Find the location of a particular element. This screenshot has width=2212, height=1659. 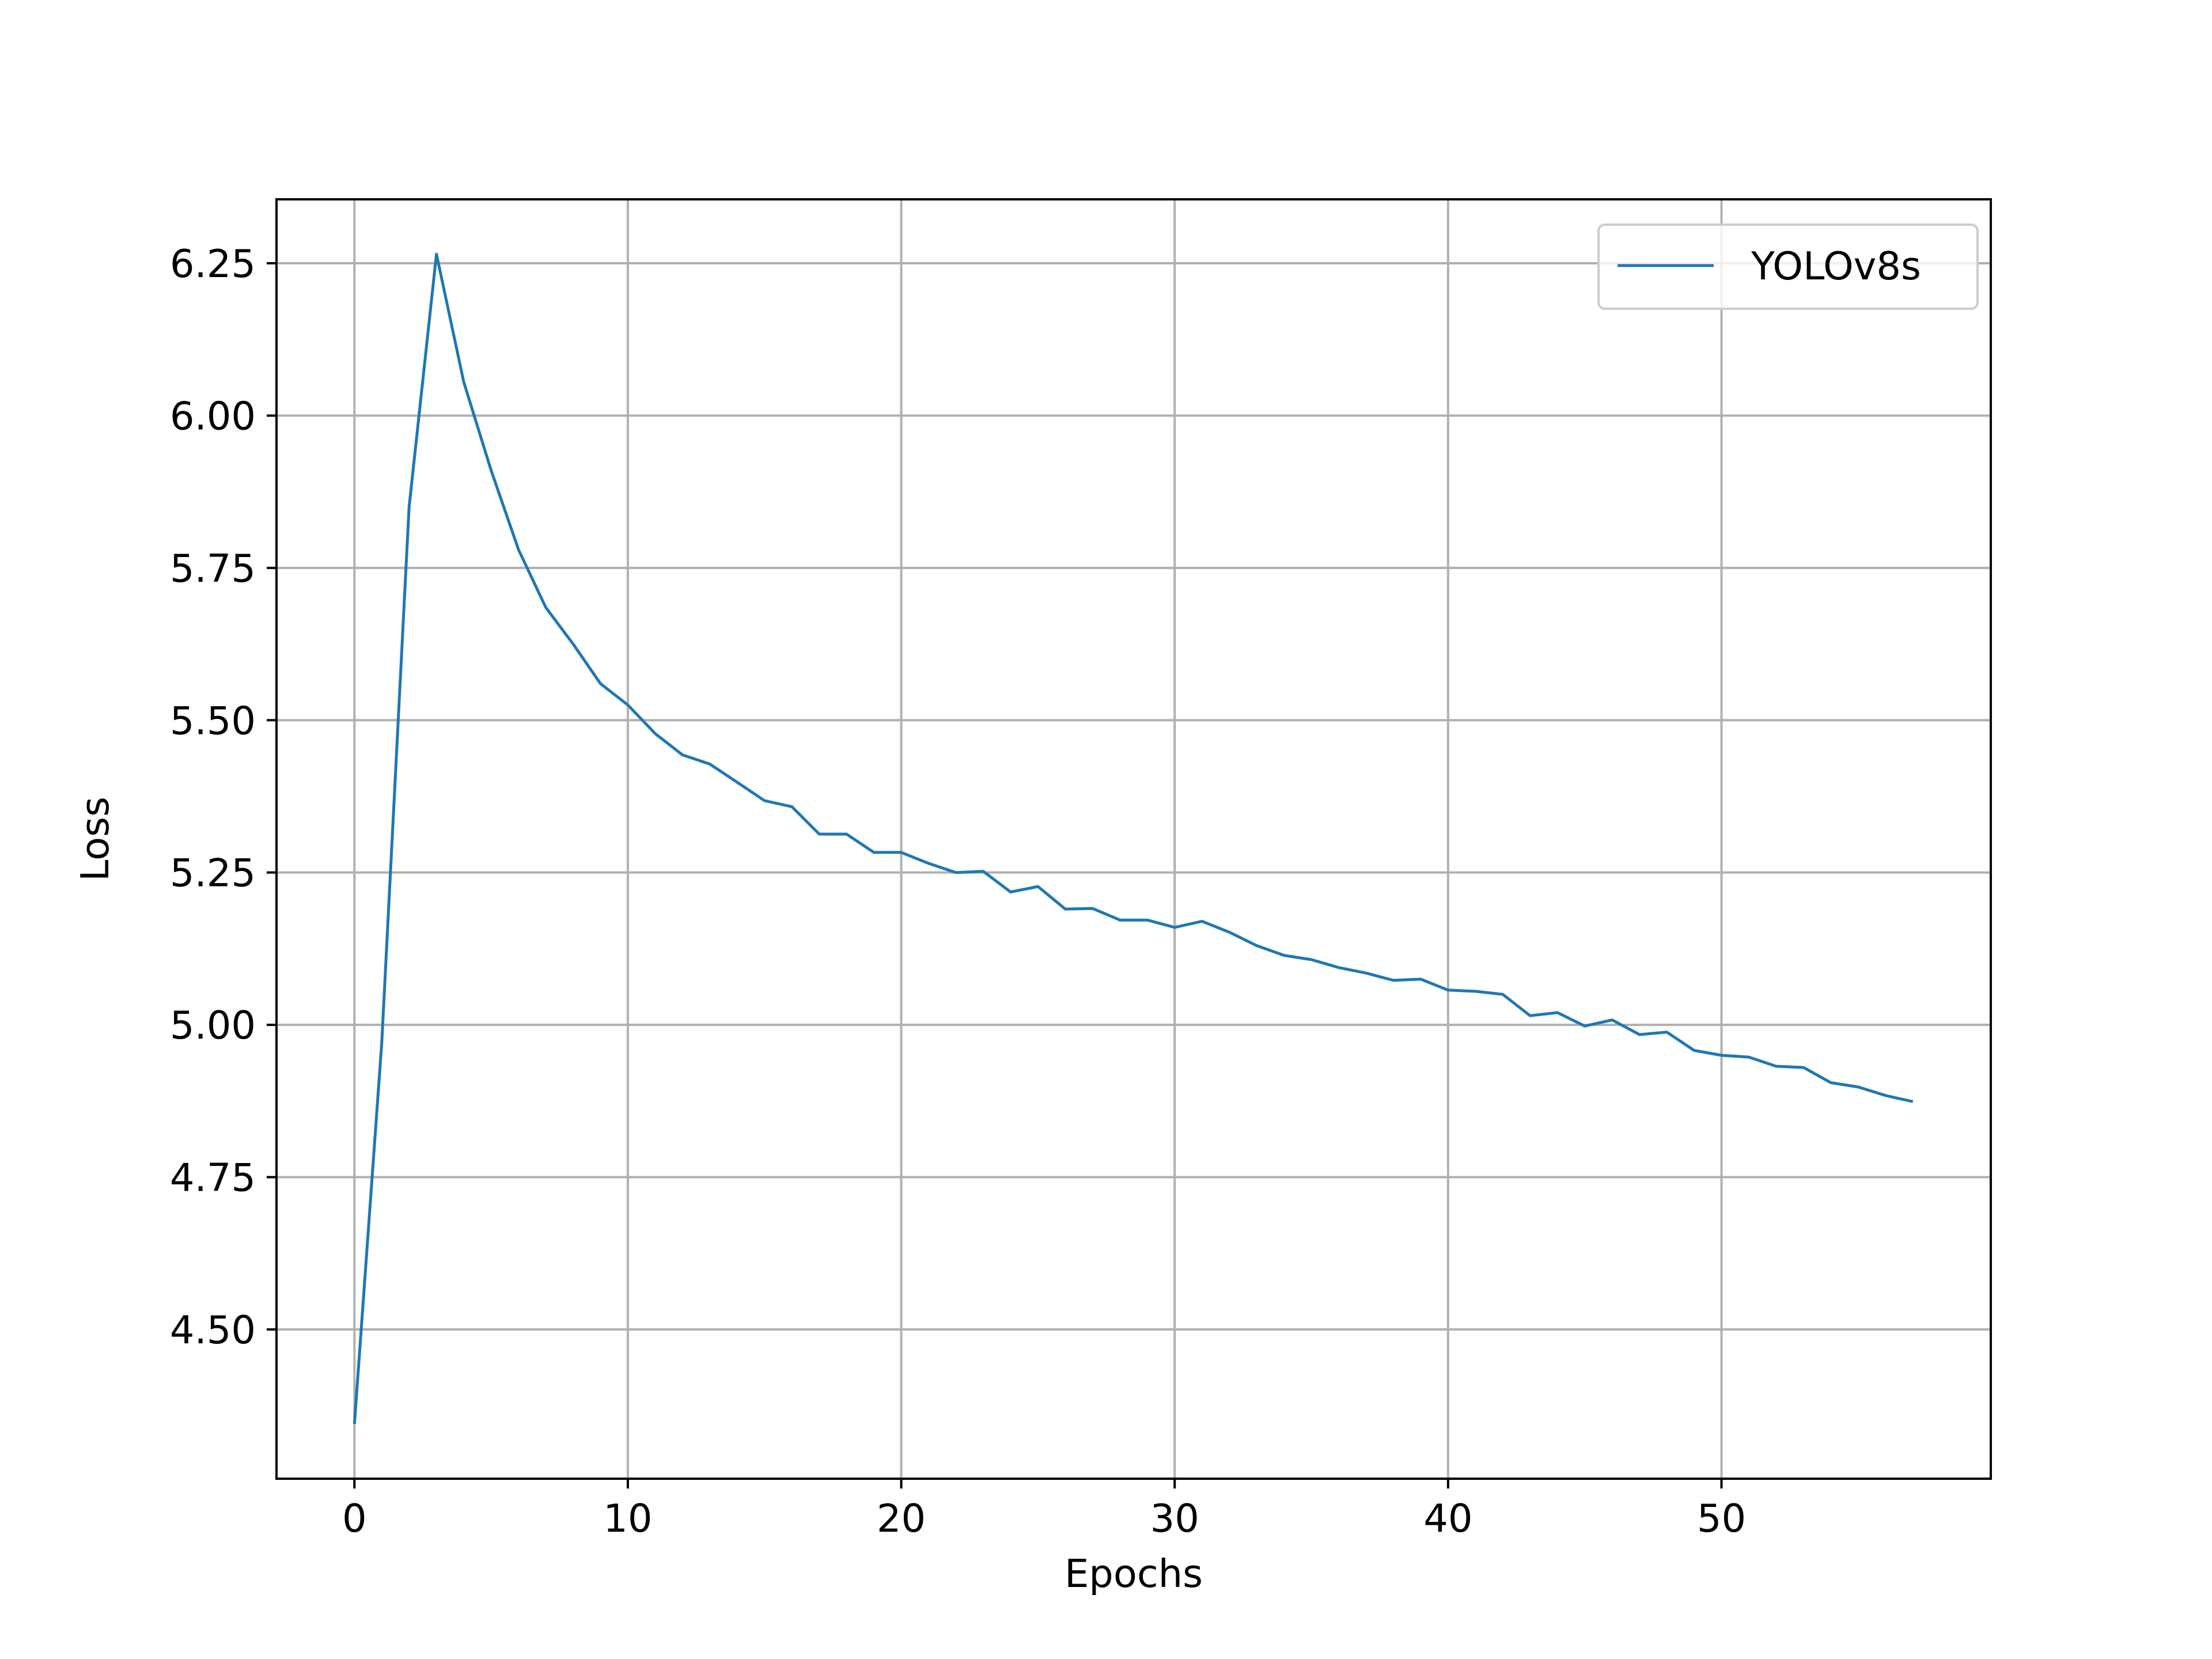

legend-box is located at coordinates (1788, 267).